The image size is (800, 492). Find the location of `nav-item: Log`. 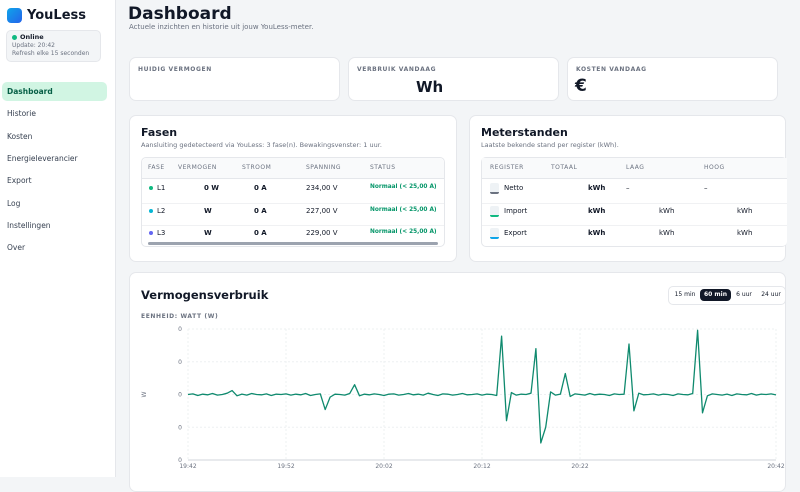

nav-item: Log is located at coordinates (14, 203).